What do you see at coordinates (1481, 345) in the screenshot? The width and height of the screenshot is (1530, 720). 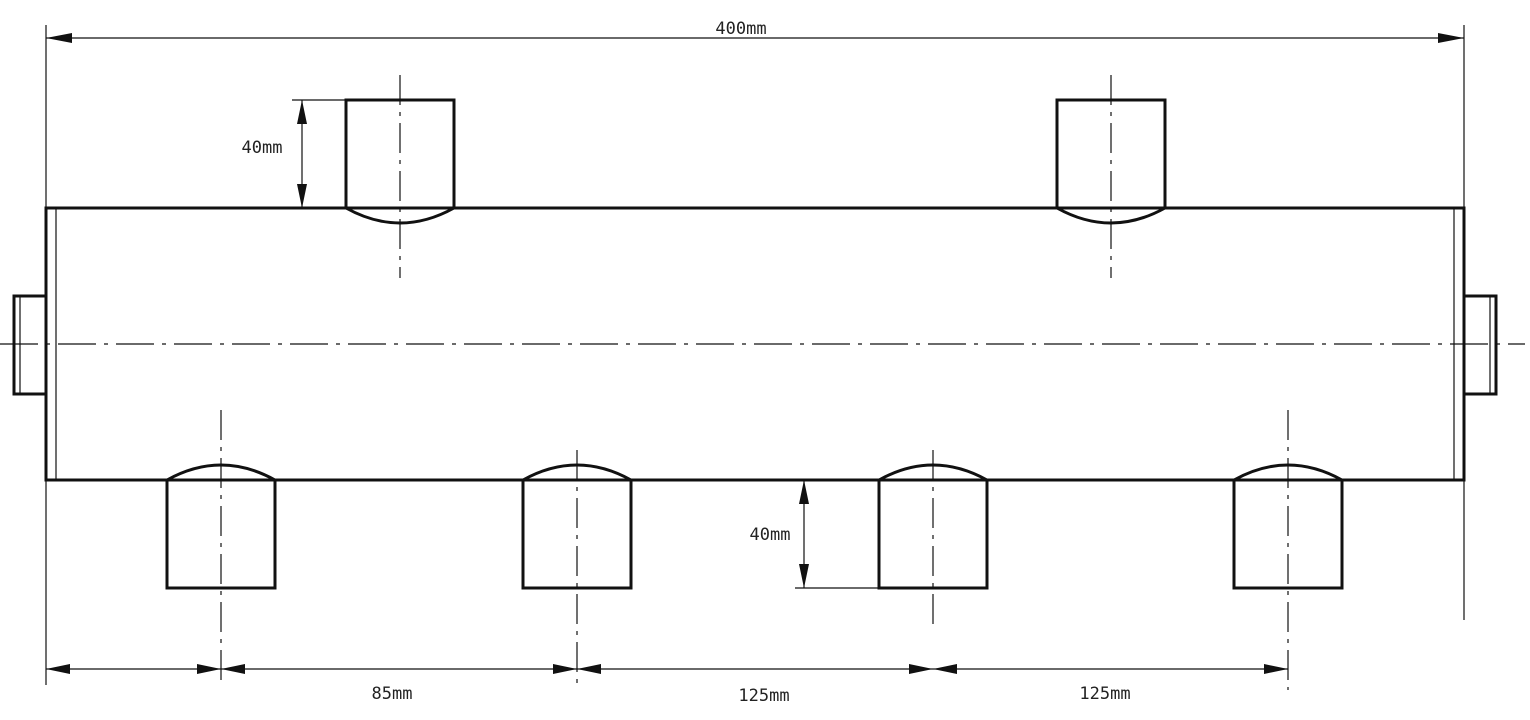 I see `right-end-cap` at bounding box center [1481, 345].